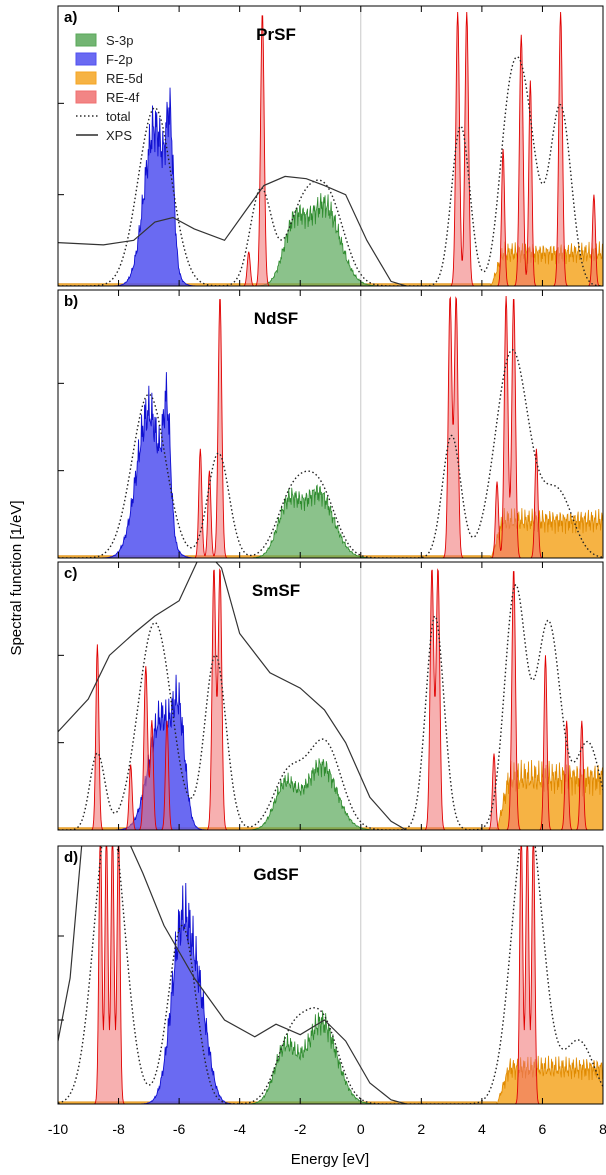 Image resolution: width=606 pixels, height=1175 pixels. Describe the element at coordinates (103, 116) in the screenshot. I see `legend-item: total` at that location.